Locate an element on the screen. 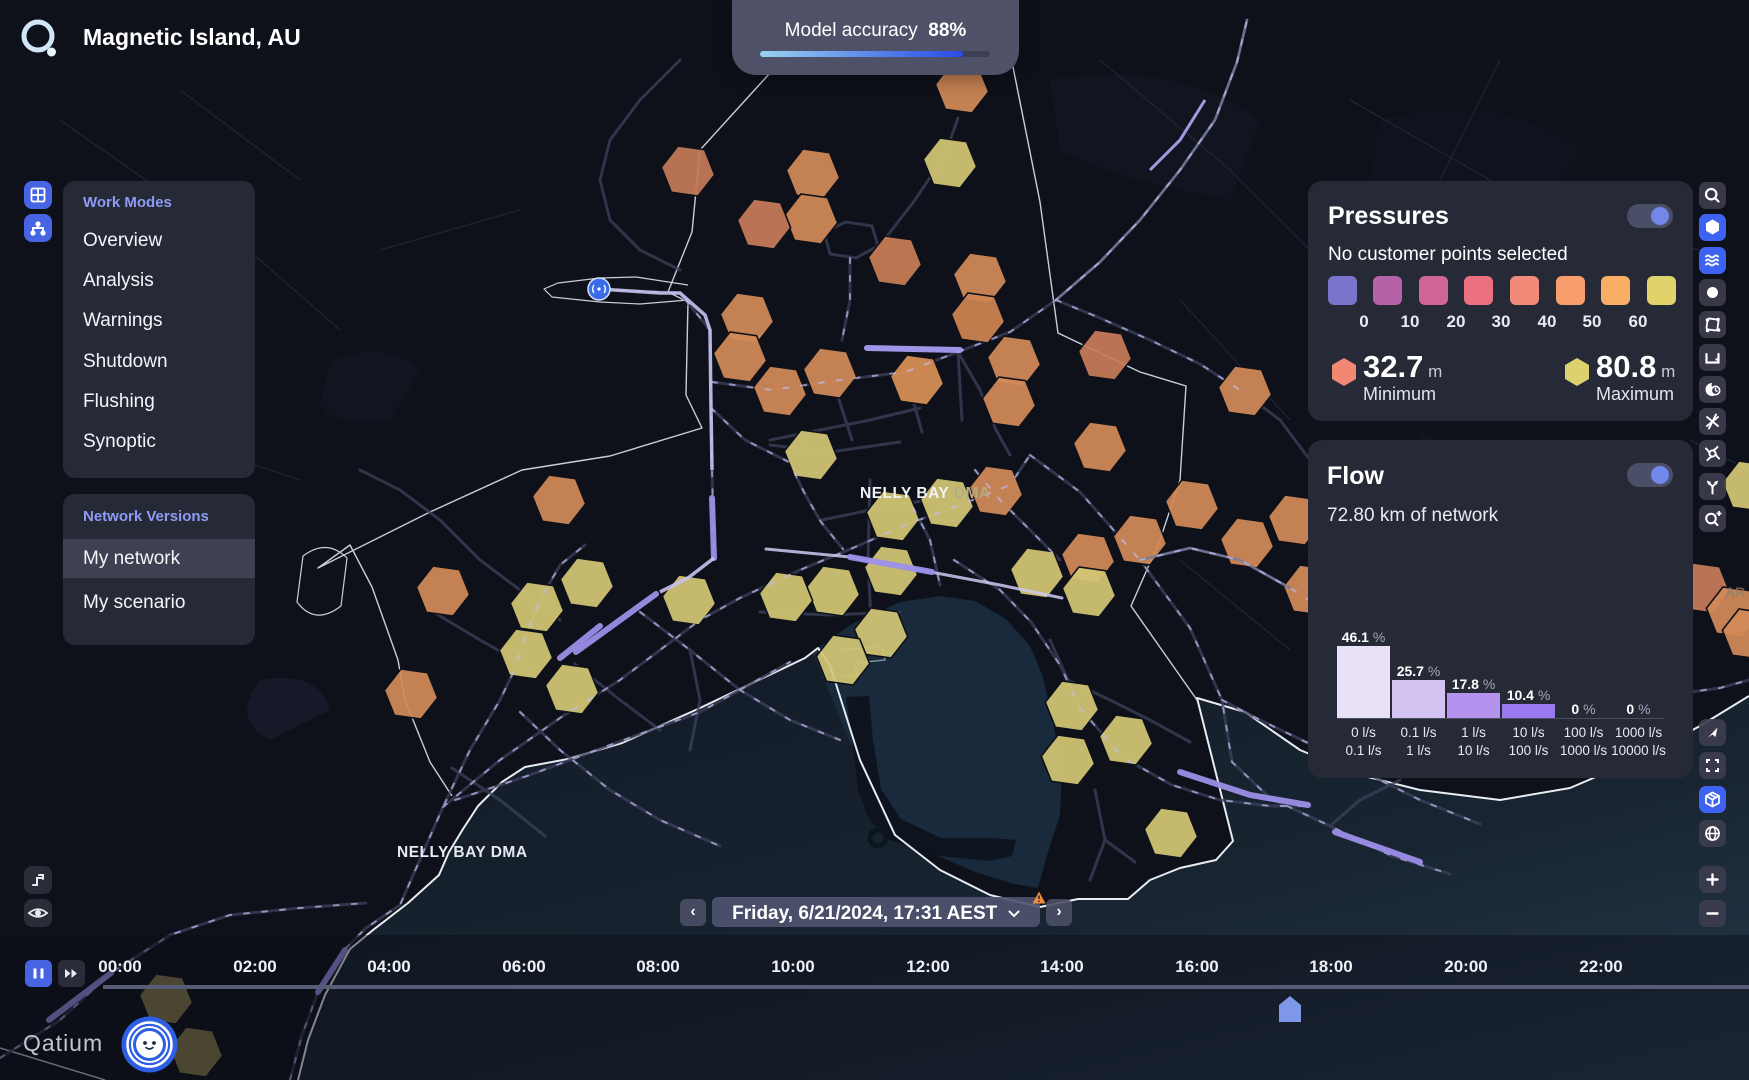  svg-text: AR is located at coordinates (1735, 592).